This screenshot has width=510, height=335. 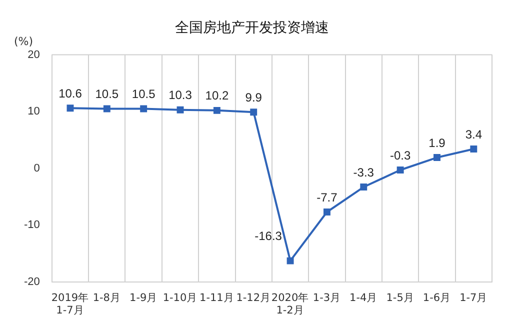 I want to click on x-tick-label: 1-11月, so click(x=217, y=298).